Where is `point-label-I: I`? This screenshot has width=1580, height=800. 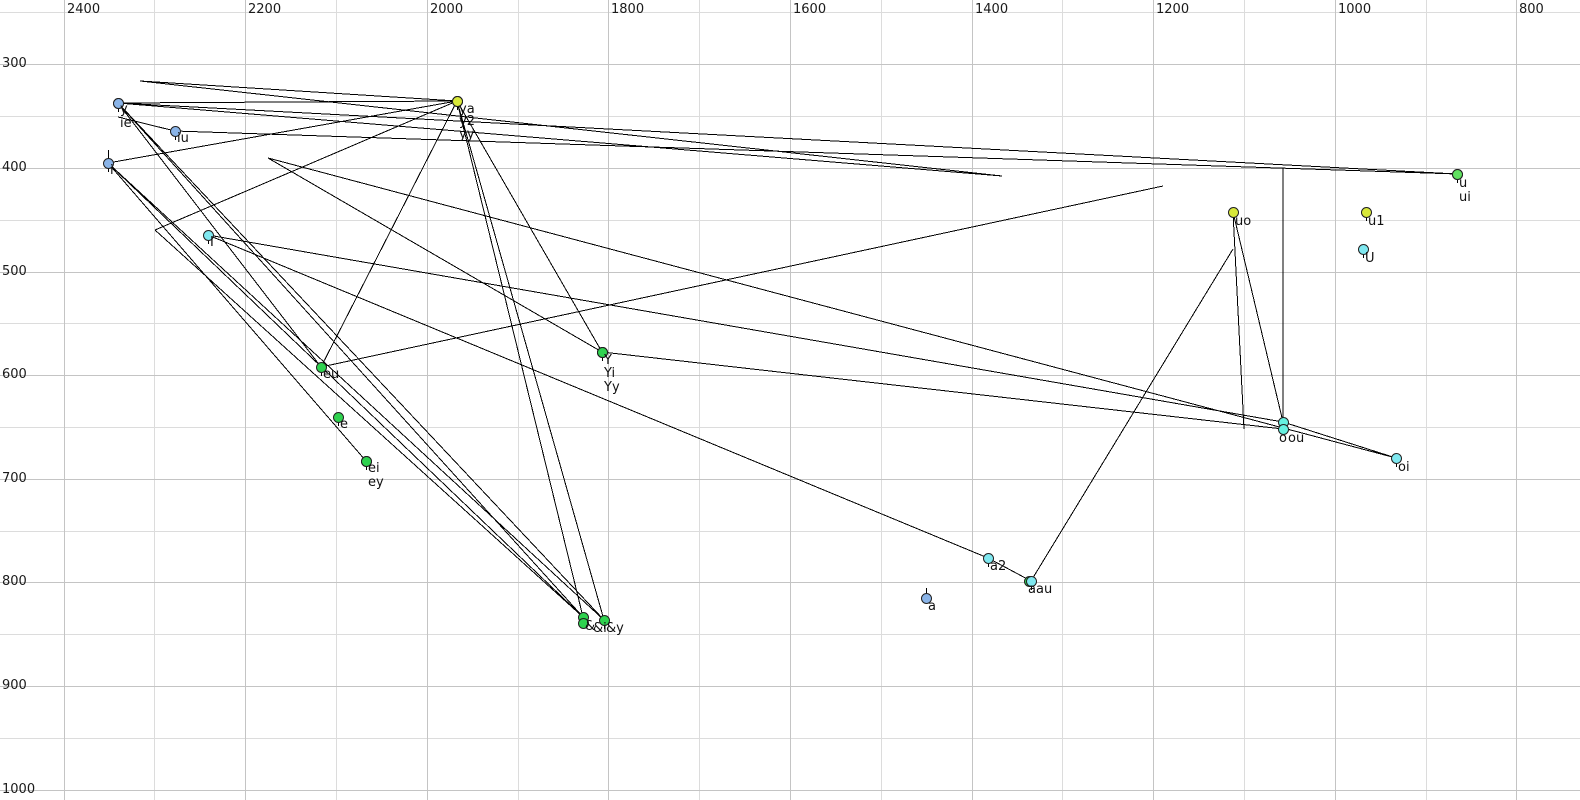 point-label-I: I is located at coordinates (212, 242).